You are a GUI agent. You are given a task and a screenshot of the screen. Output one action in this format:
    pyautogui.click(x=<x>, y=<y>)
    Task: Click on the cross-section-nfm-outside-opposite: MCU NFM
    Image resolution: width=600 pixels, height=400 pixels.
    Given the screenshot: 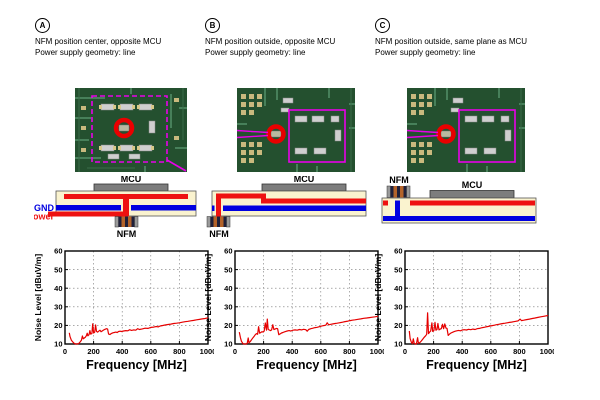 What is the action you would take?
    pyautogui.click(x=286, y=207)
    